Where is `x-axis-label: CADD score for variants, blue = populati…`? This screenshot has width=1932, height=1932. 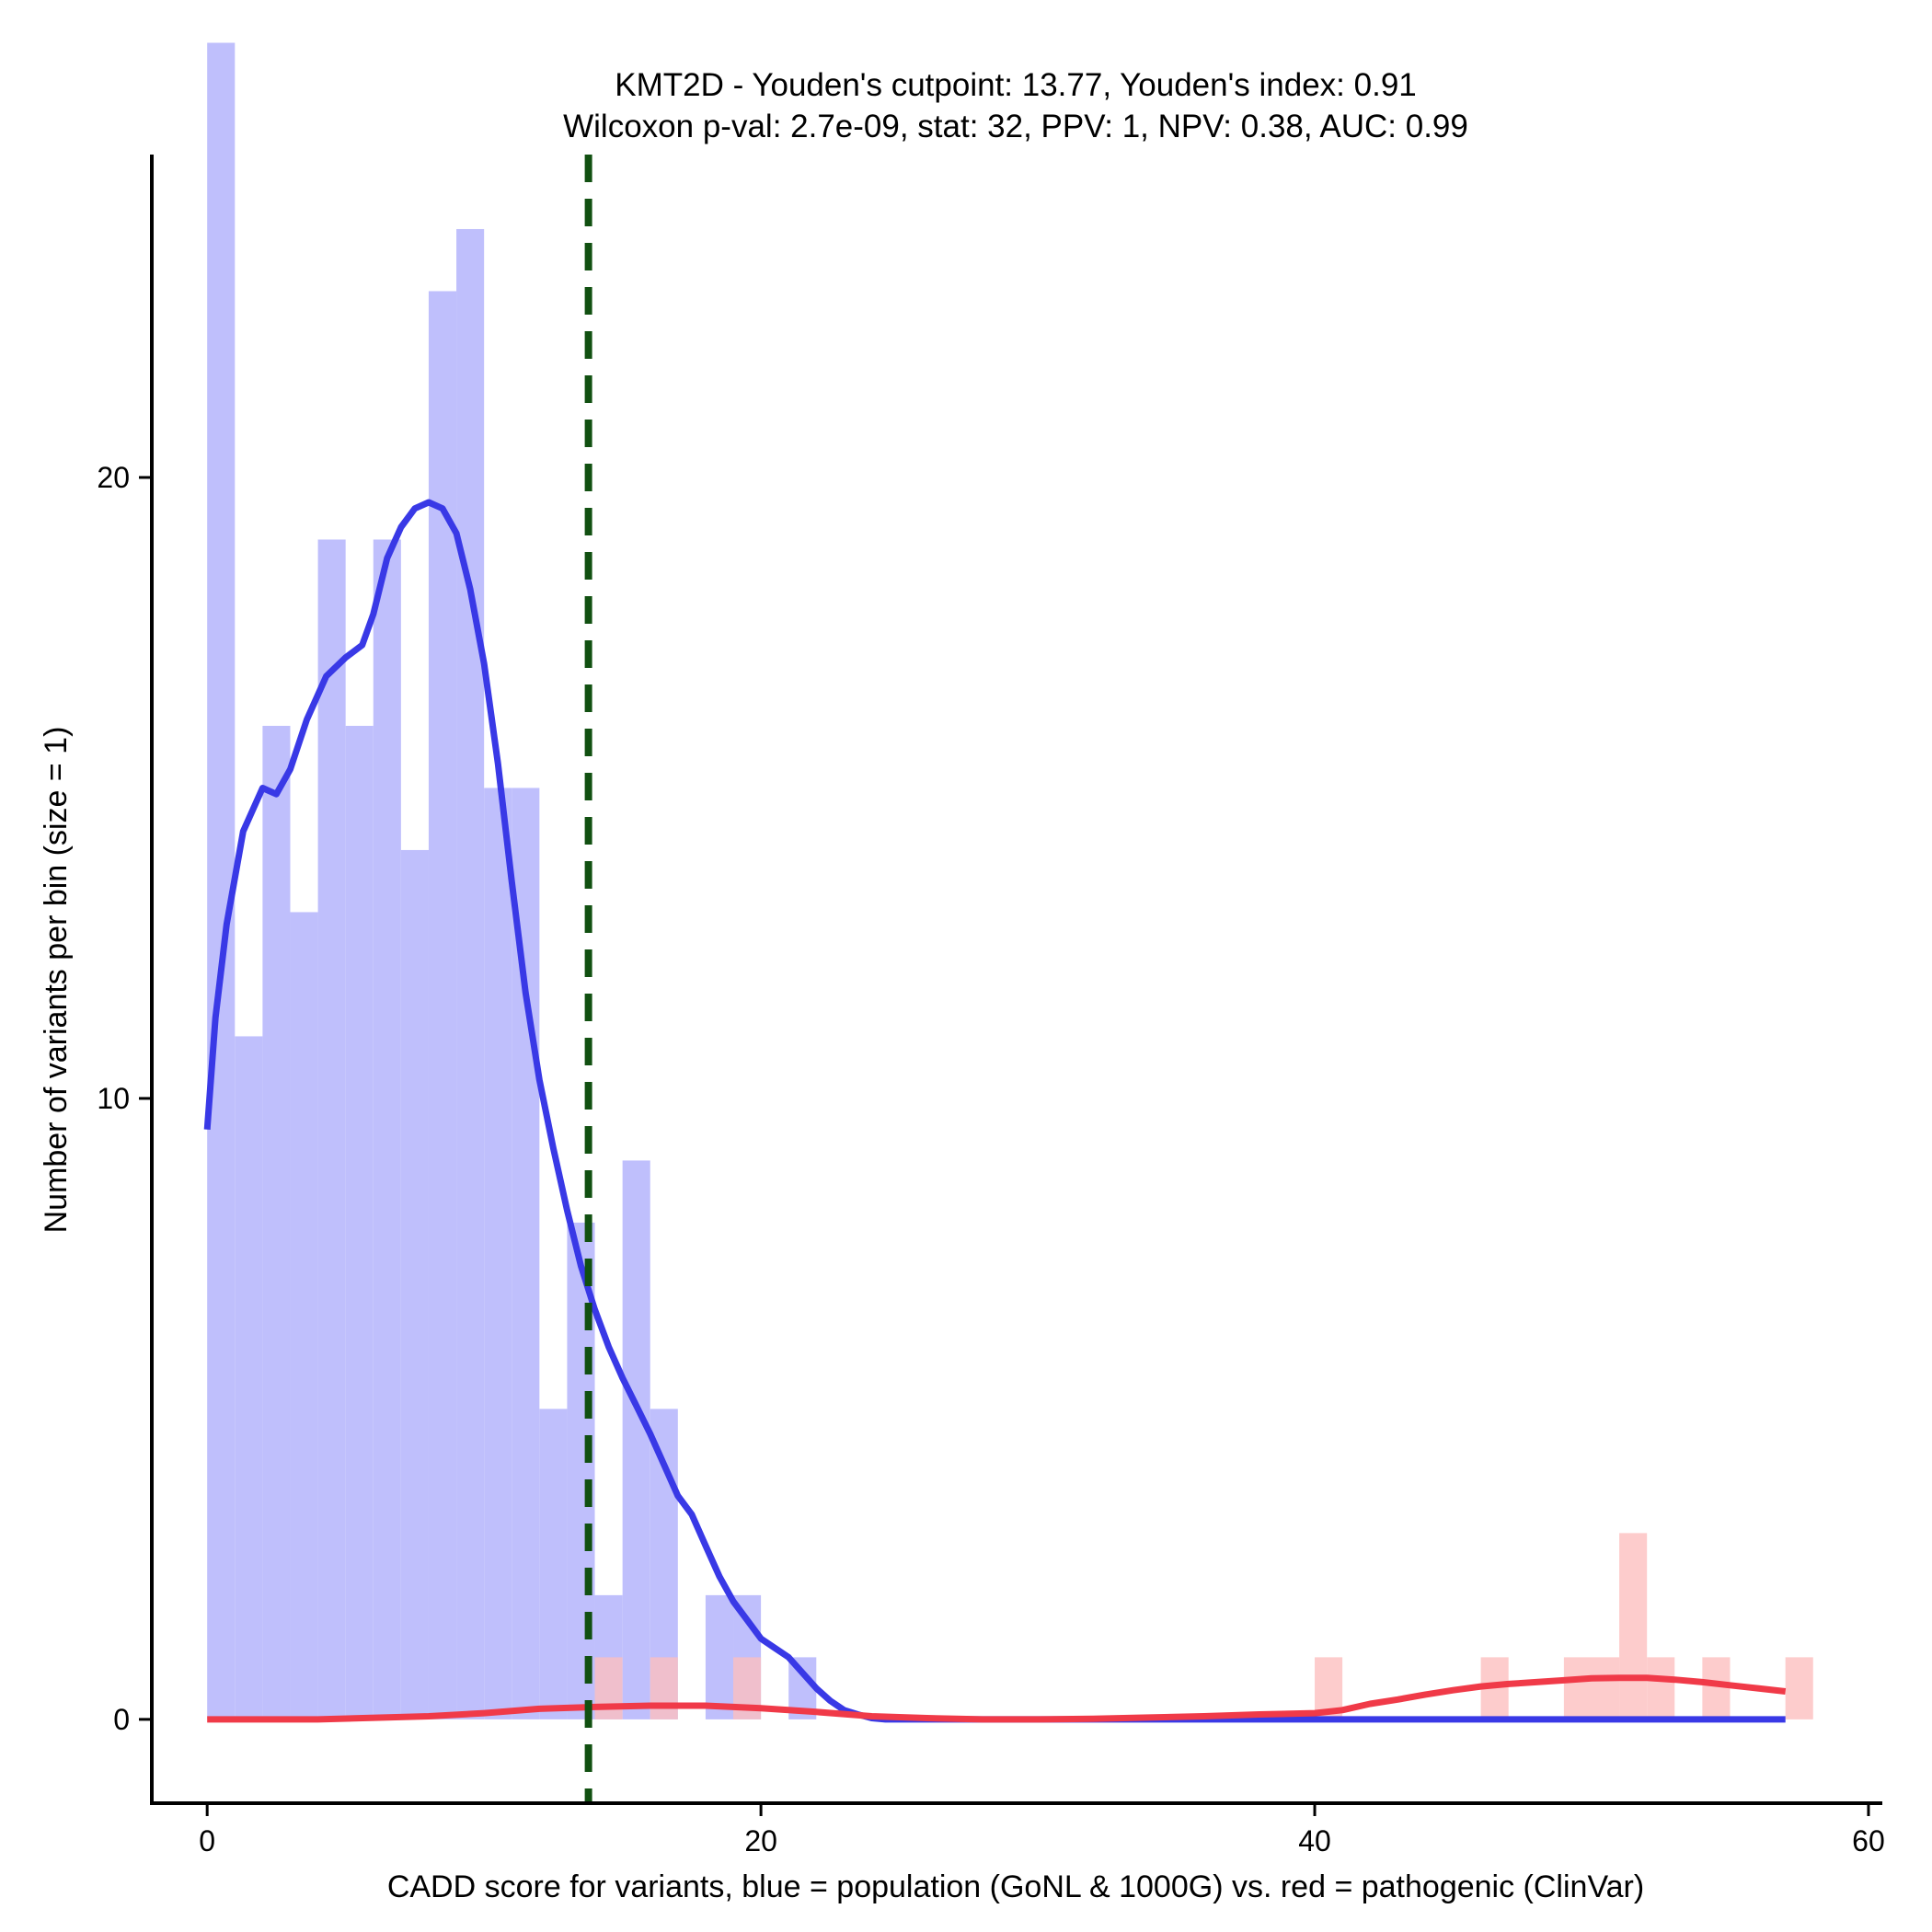 x-axis-label: CADD score for variants, blue = populati… is located at coordinates (1016, 1886).